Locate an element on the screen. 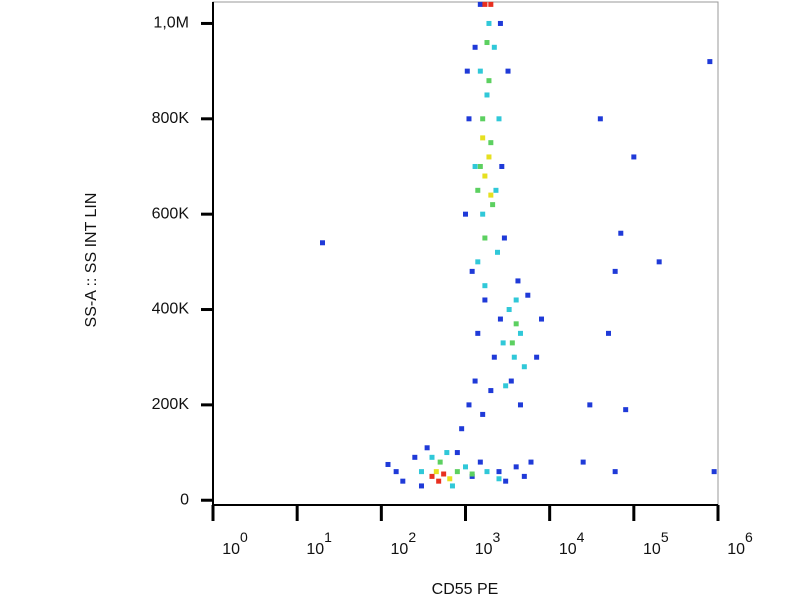 This screenshot has width=800, height=605. x-tick-exponent: 5 is located at coordinates (665, 537).